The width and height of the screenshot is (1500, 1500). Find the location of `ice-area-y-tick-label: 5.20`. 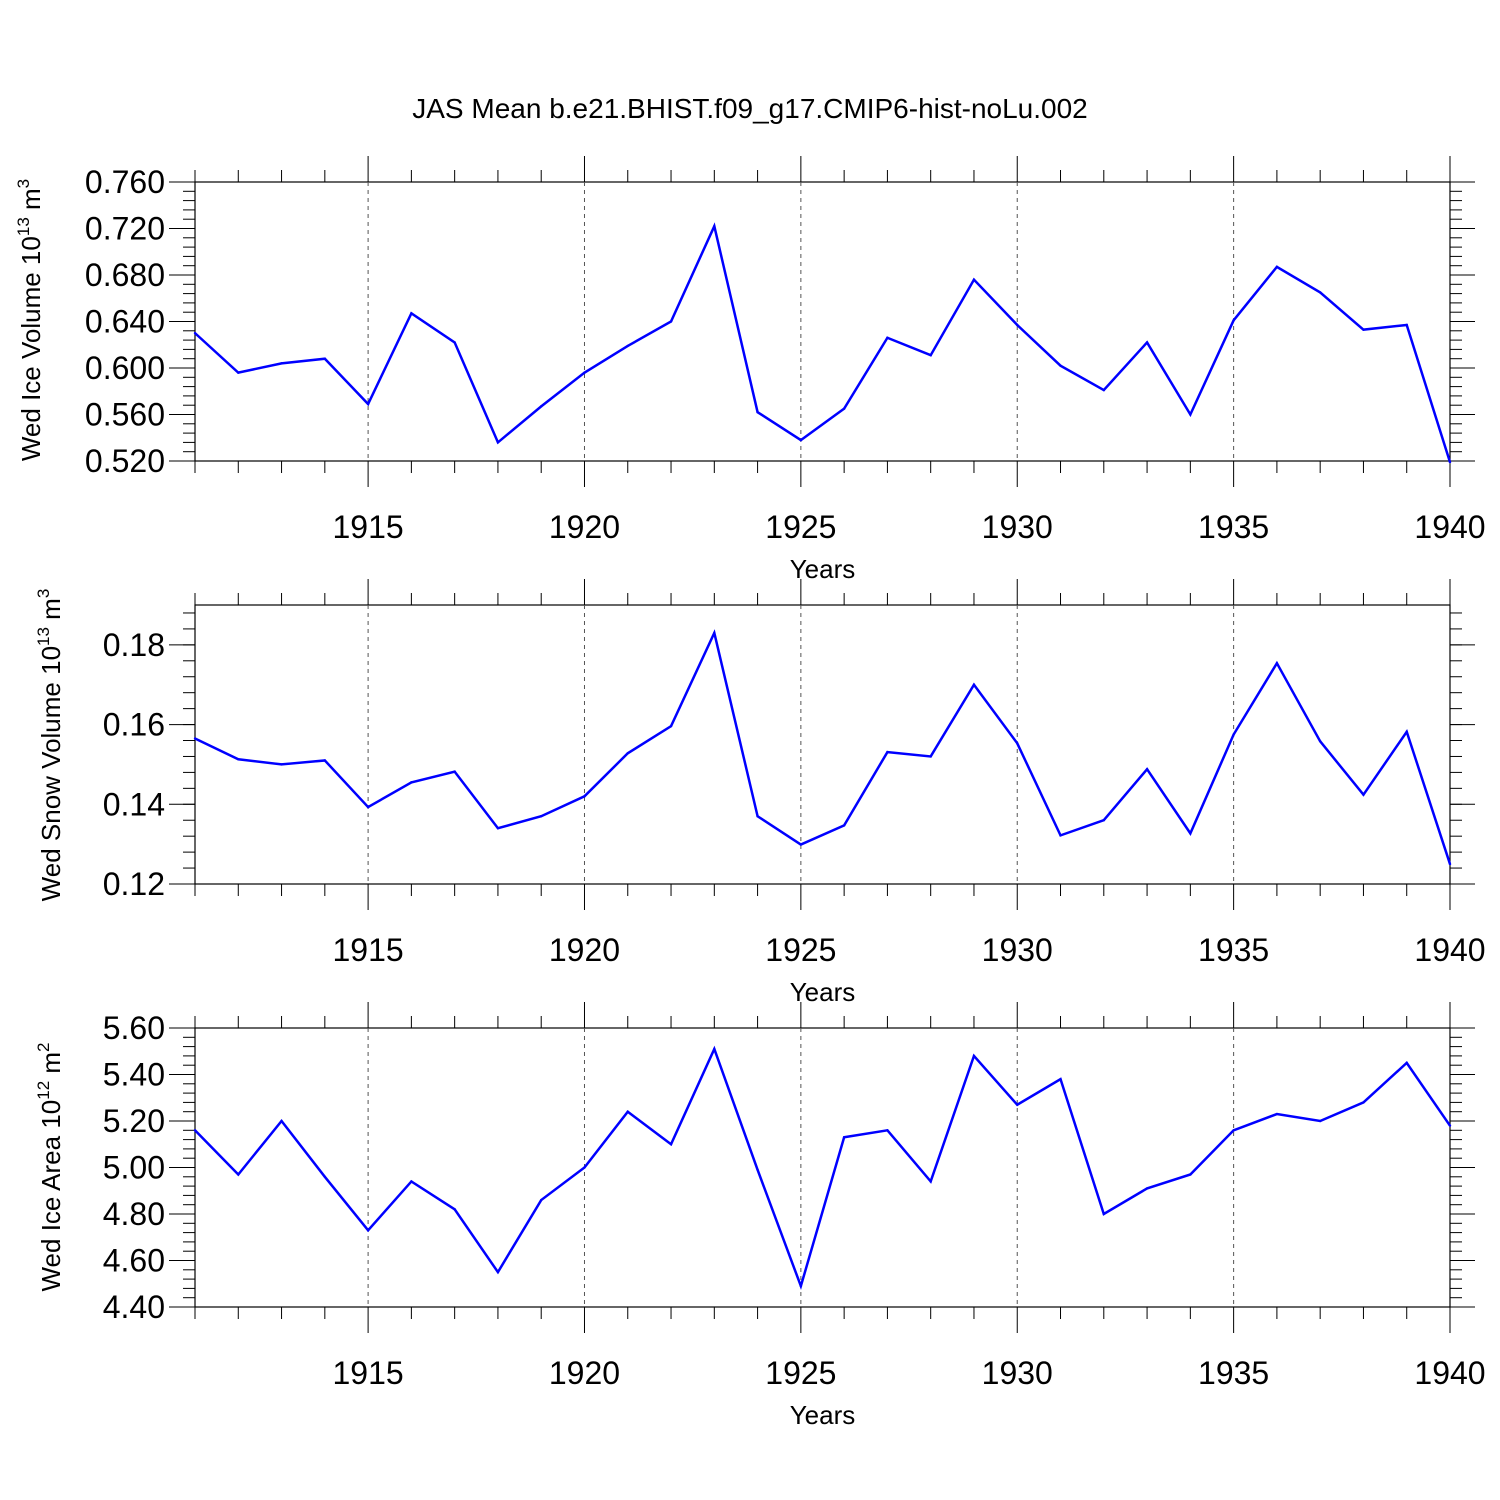

ice-area-y-tick-label: 5.20 is located at coordinates (134, 1121).